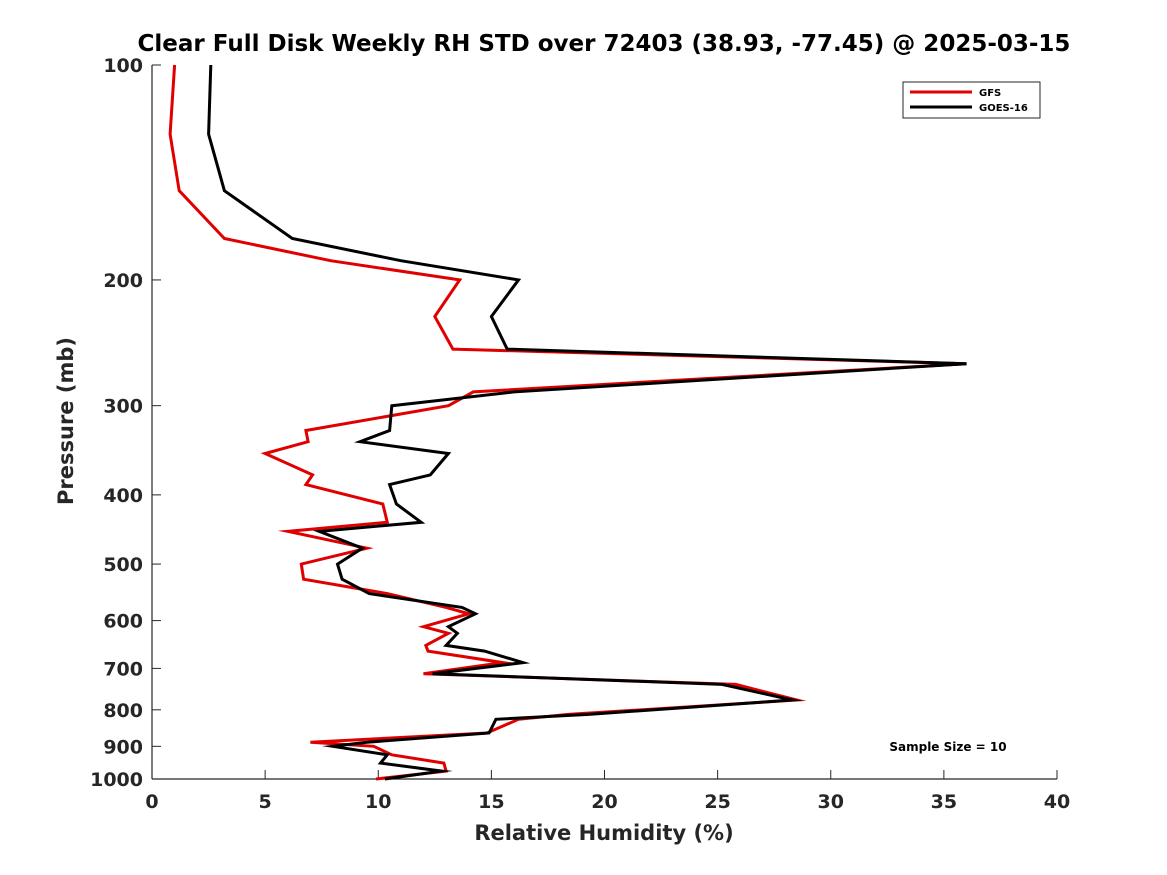 The width and height of the screenshot is (1167, 875). Describe the element at coordinates (123, 622) in the screenshot. I see `y-tick-label: 600` at that location.